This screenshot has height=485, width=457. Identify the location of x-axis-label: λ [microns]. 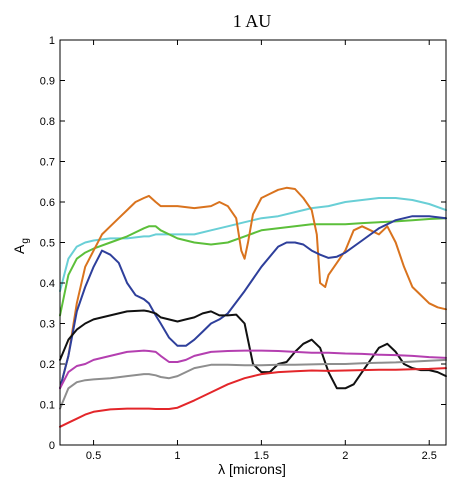
(252, 469).